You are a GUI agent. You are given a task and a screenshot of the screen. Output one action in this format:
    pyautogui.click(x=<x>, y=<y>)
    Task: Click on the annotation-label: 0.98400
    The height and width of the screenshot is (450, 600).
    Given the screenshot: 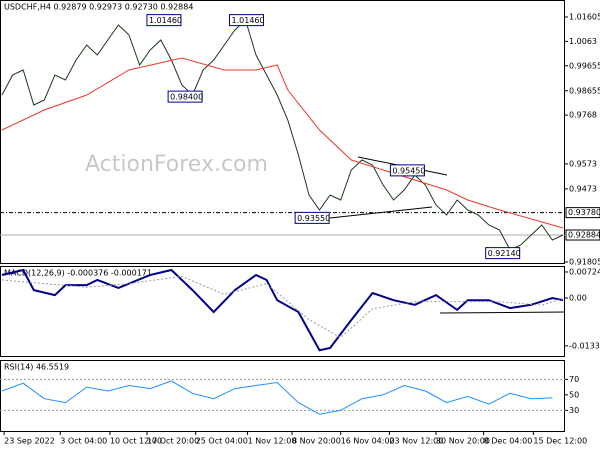 What is the action you would take?
    pyautogui.click(x=186, y=97)
    